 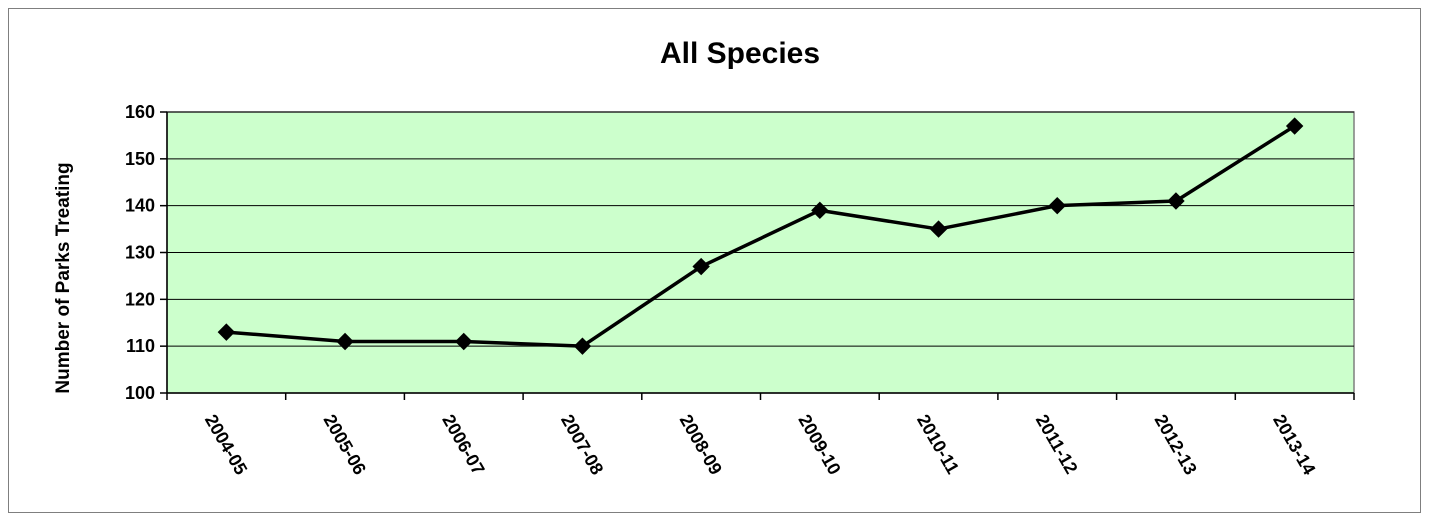 I want to click on x-tick-label: 2013-14, so click(x=1294, y=444).